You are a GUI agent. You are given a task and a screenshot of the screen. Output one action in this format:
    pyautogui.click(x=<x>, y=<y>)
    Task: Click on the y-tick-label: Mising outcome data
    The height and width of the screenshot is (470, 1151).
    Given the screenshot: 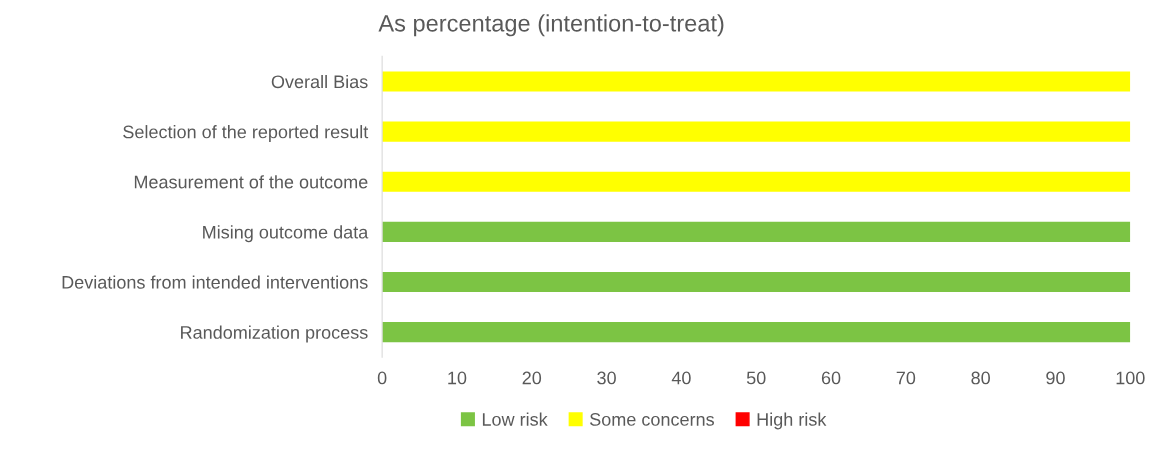 What is the action you would take?
    pyautogui.click(x=286, y=234)
    